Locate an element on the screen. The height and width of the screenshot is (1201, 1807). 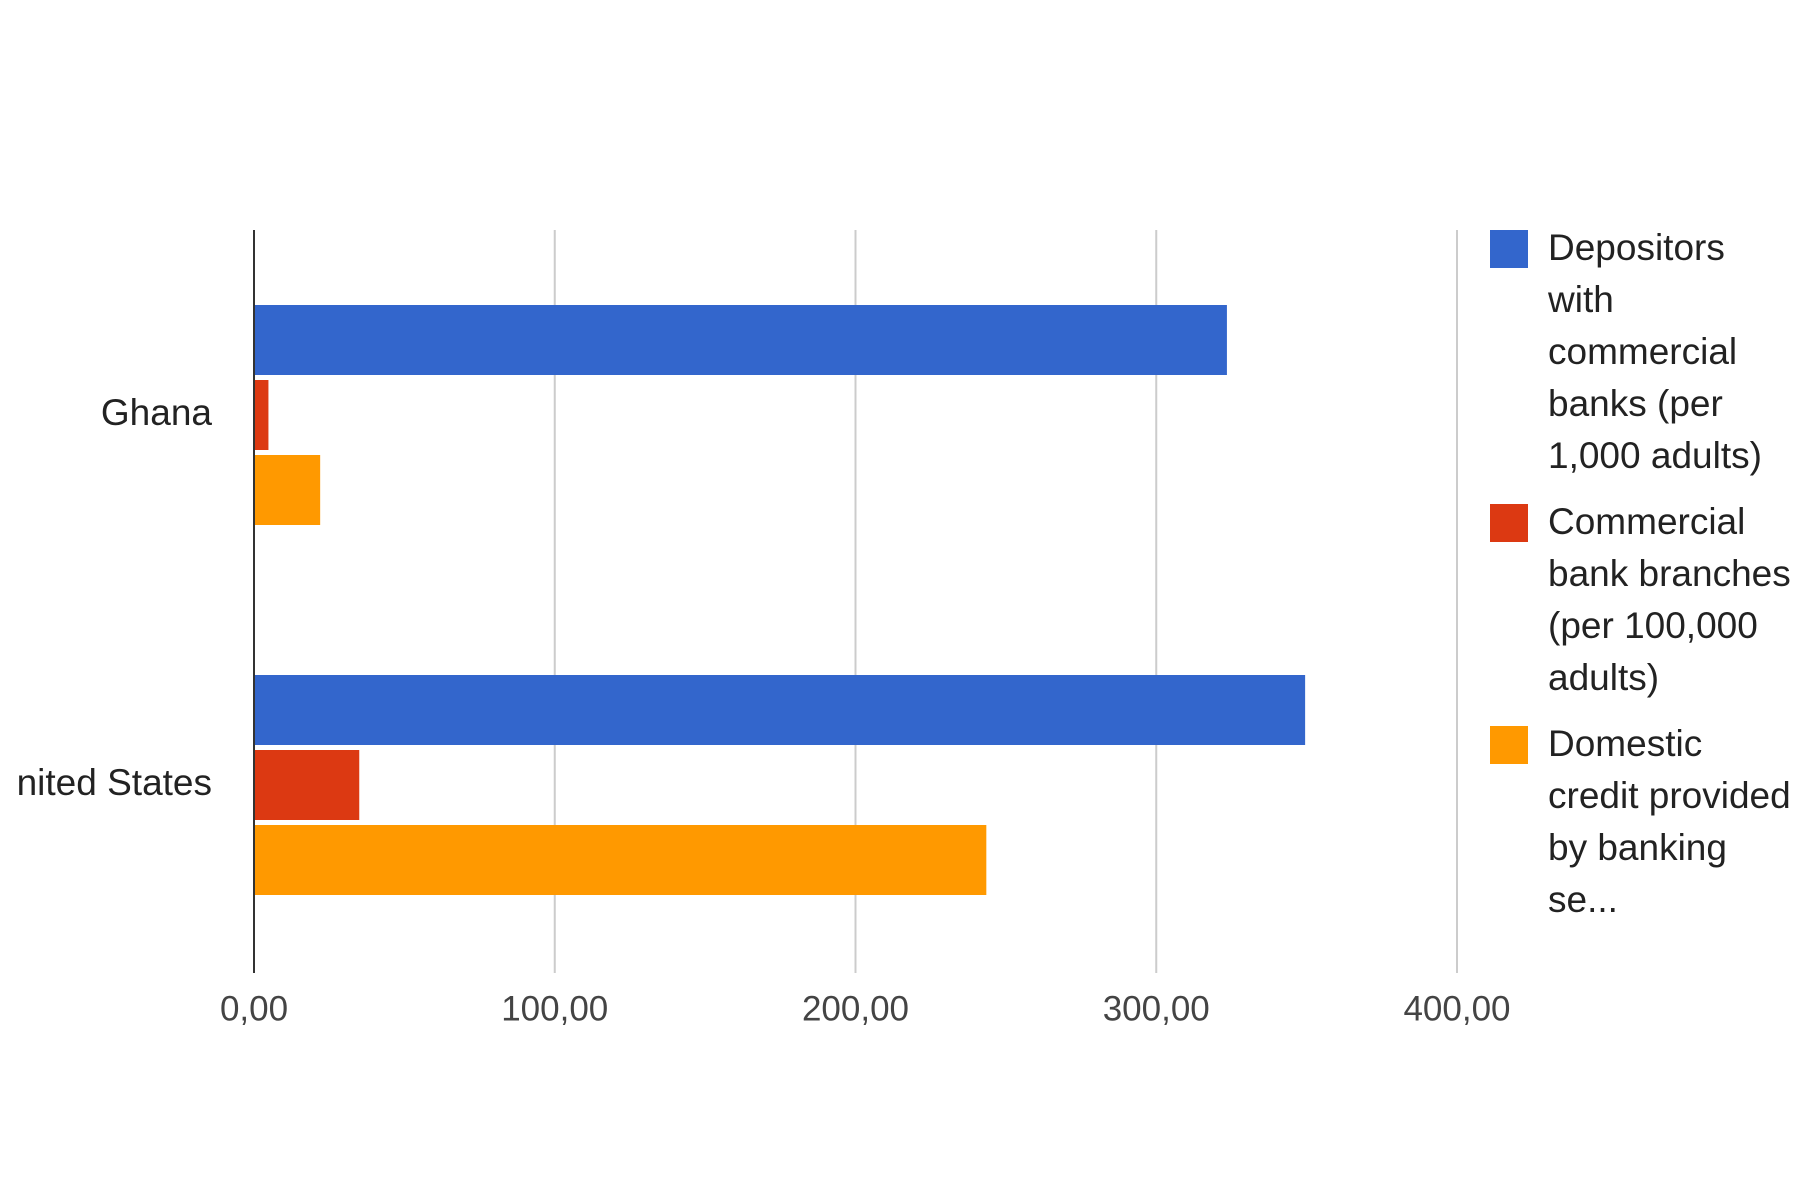
x-tick-label-1: 100,00 is located at coordinates (554, 1008).